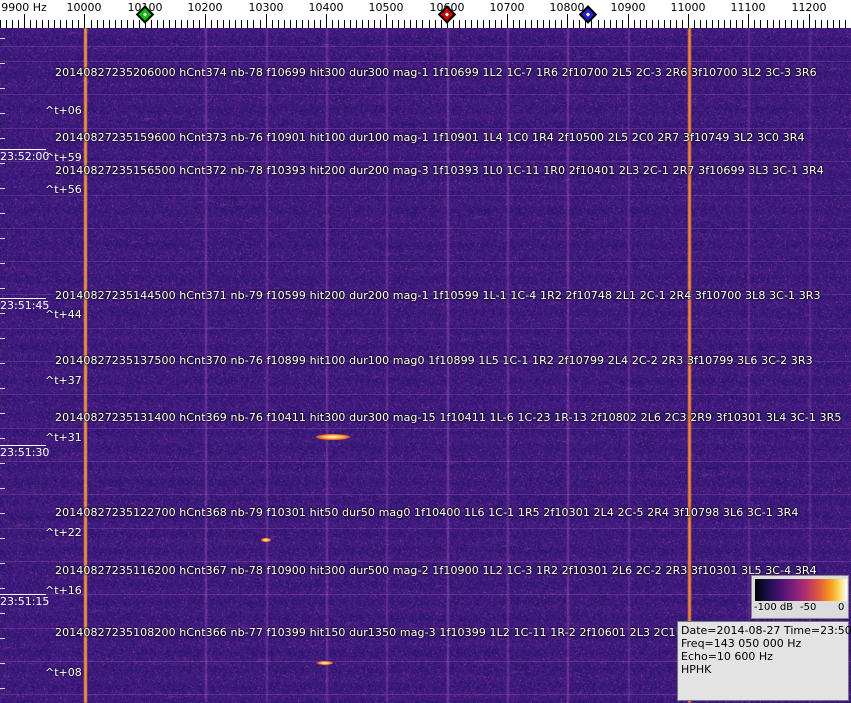 The image size is (851, 703). What do you see at coordinates (326, 7) in the screenshot?
I see `ruler-label: 10400` at bounding box center [326, 7].